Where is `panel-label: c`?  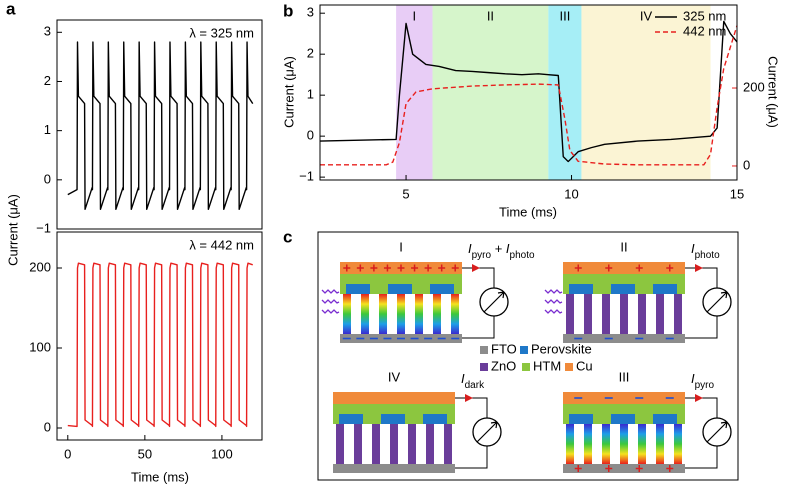 panel-label: c is located at coordinates (287, 236).